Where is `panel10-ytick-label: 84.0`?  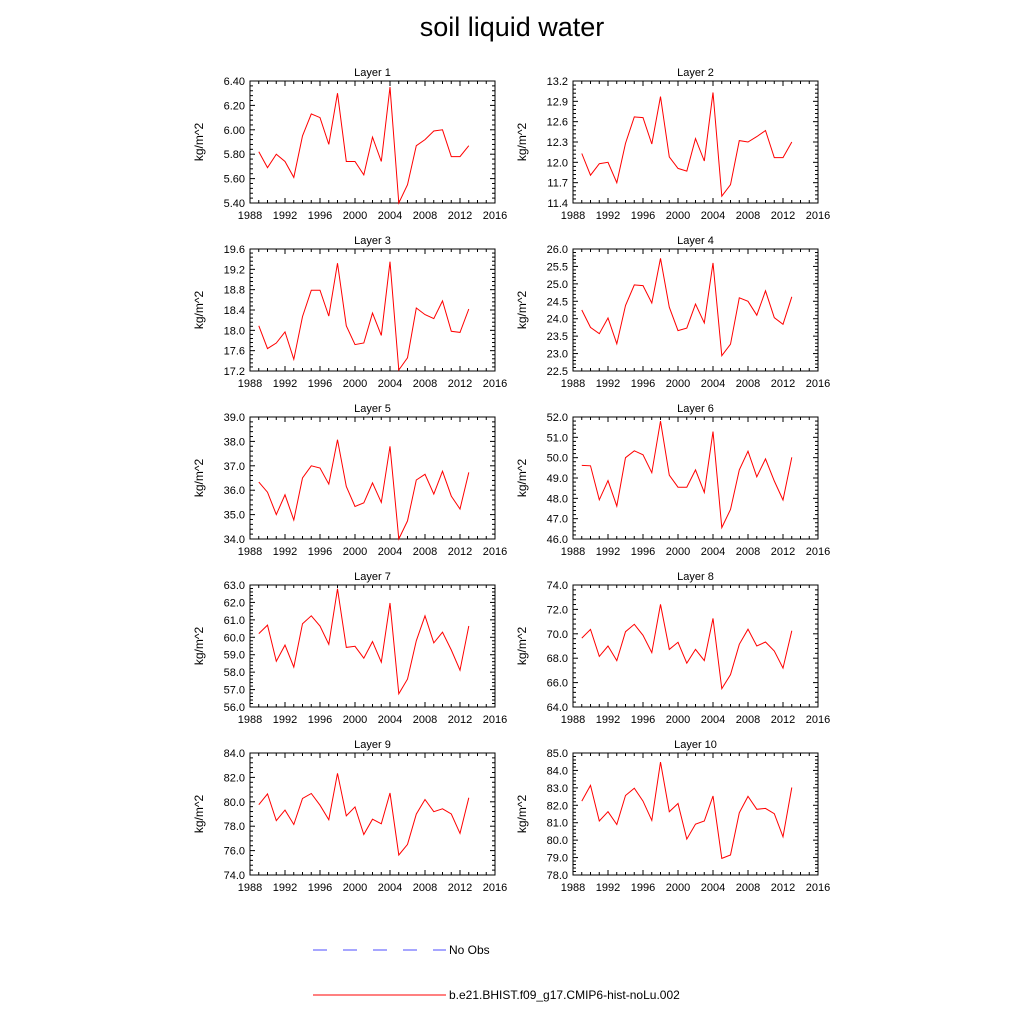 panel10-ytick-label: 84.0 is located at coordinates (557, 771).